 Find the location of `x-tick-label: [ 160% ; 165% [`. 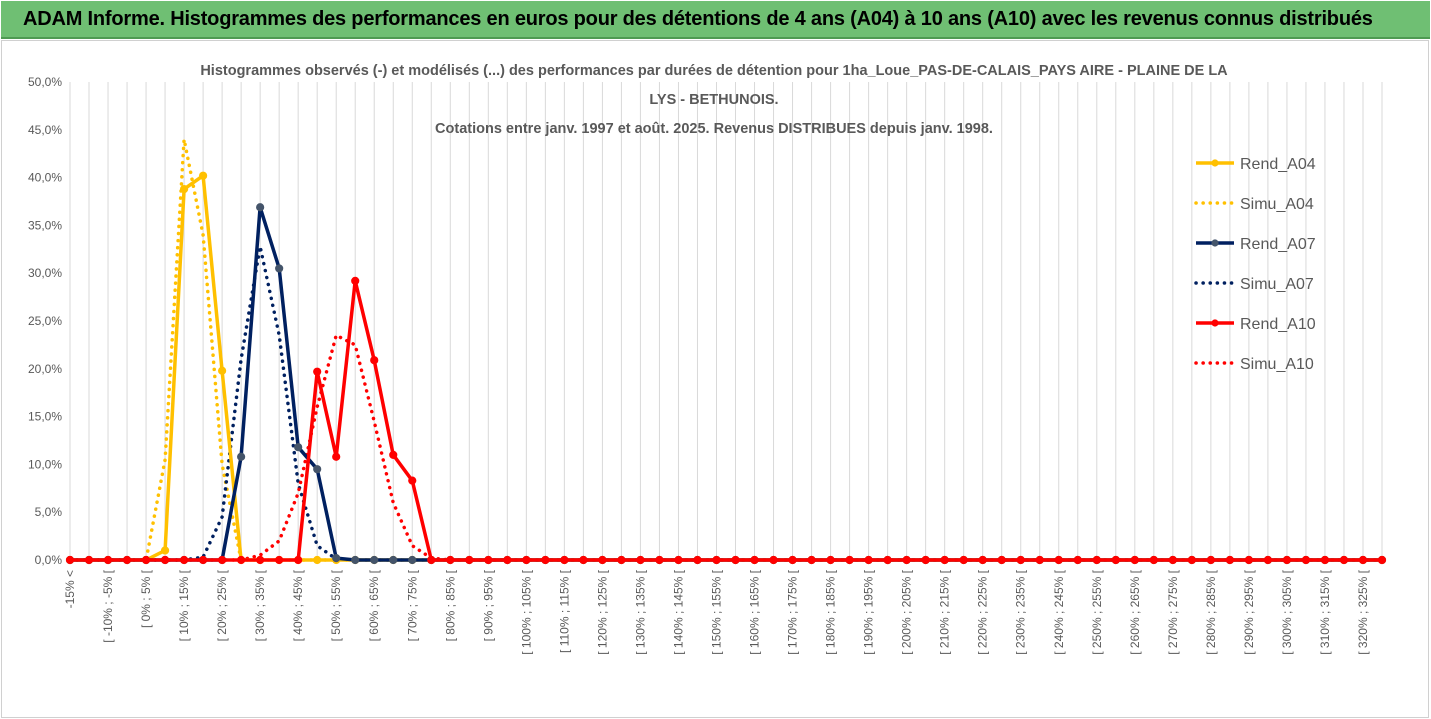

x-tick-label: [ 160% ; 165% [ is located at coordinates (755, 611).